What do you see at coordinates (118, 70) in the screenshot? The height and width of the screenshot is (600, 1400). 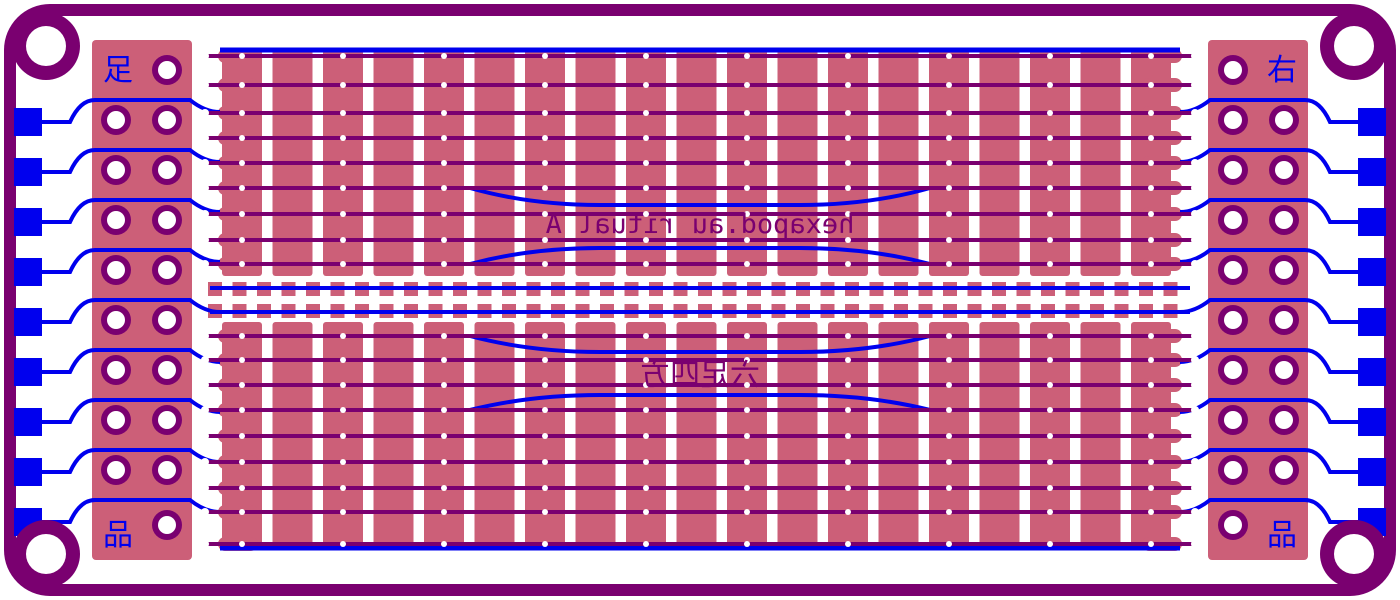 I see `corner-glyph-top-left: 足` at bounding box center [118, 70].